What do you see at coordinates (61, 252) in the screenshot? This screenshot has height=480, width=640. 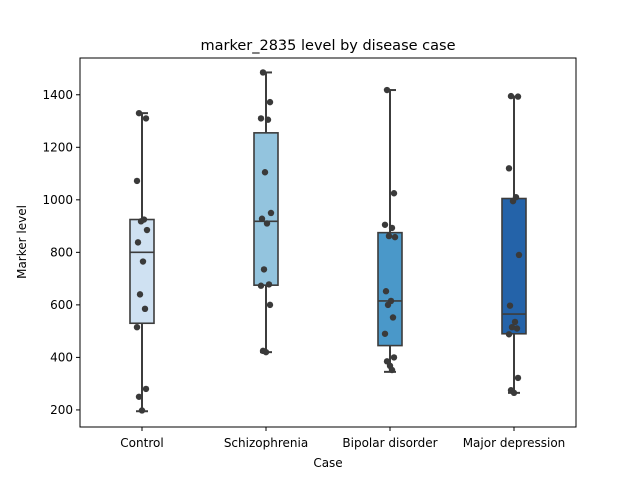 I see `y-tick-label: 800` at bounding box center [61, 252].